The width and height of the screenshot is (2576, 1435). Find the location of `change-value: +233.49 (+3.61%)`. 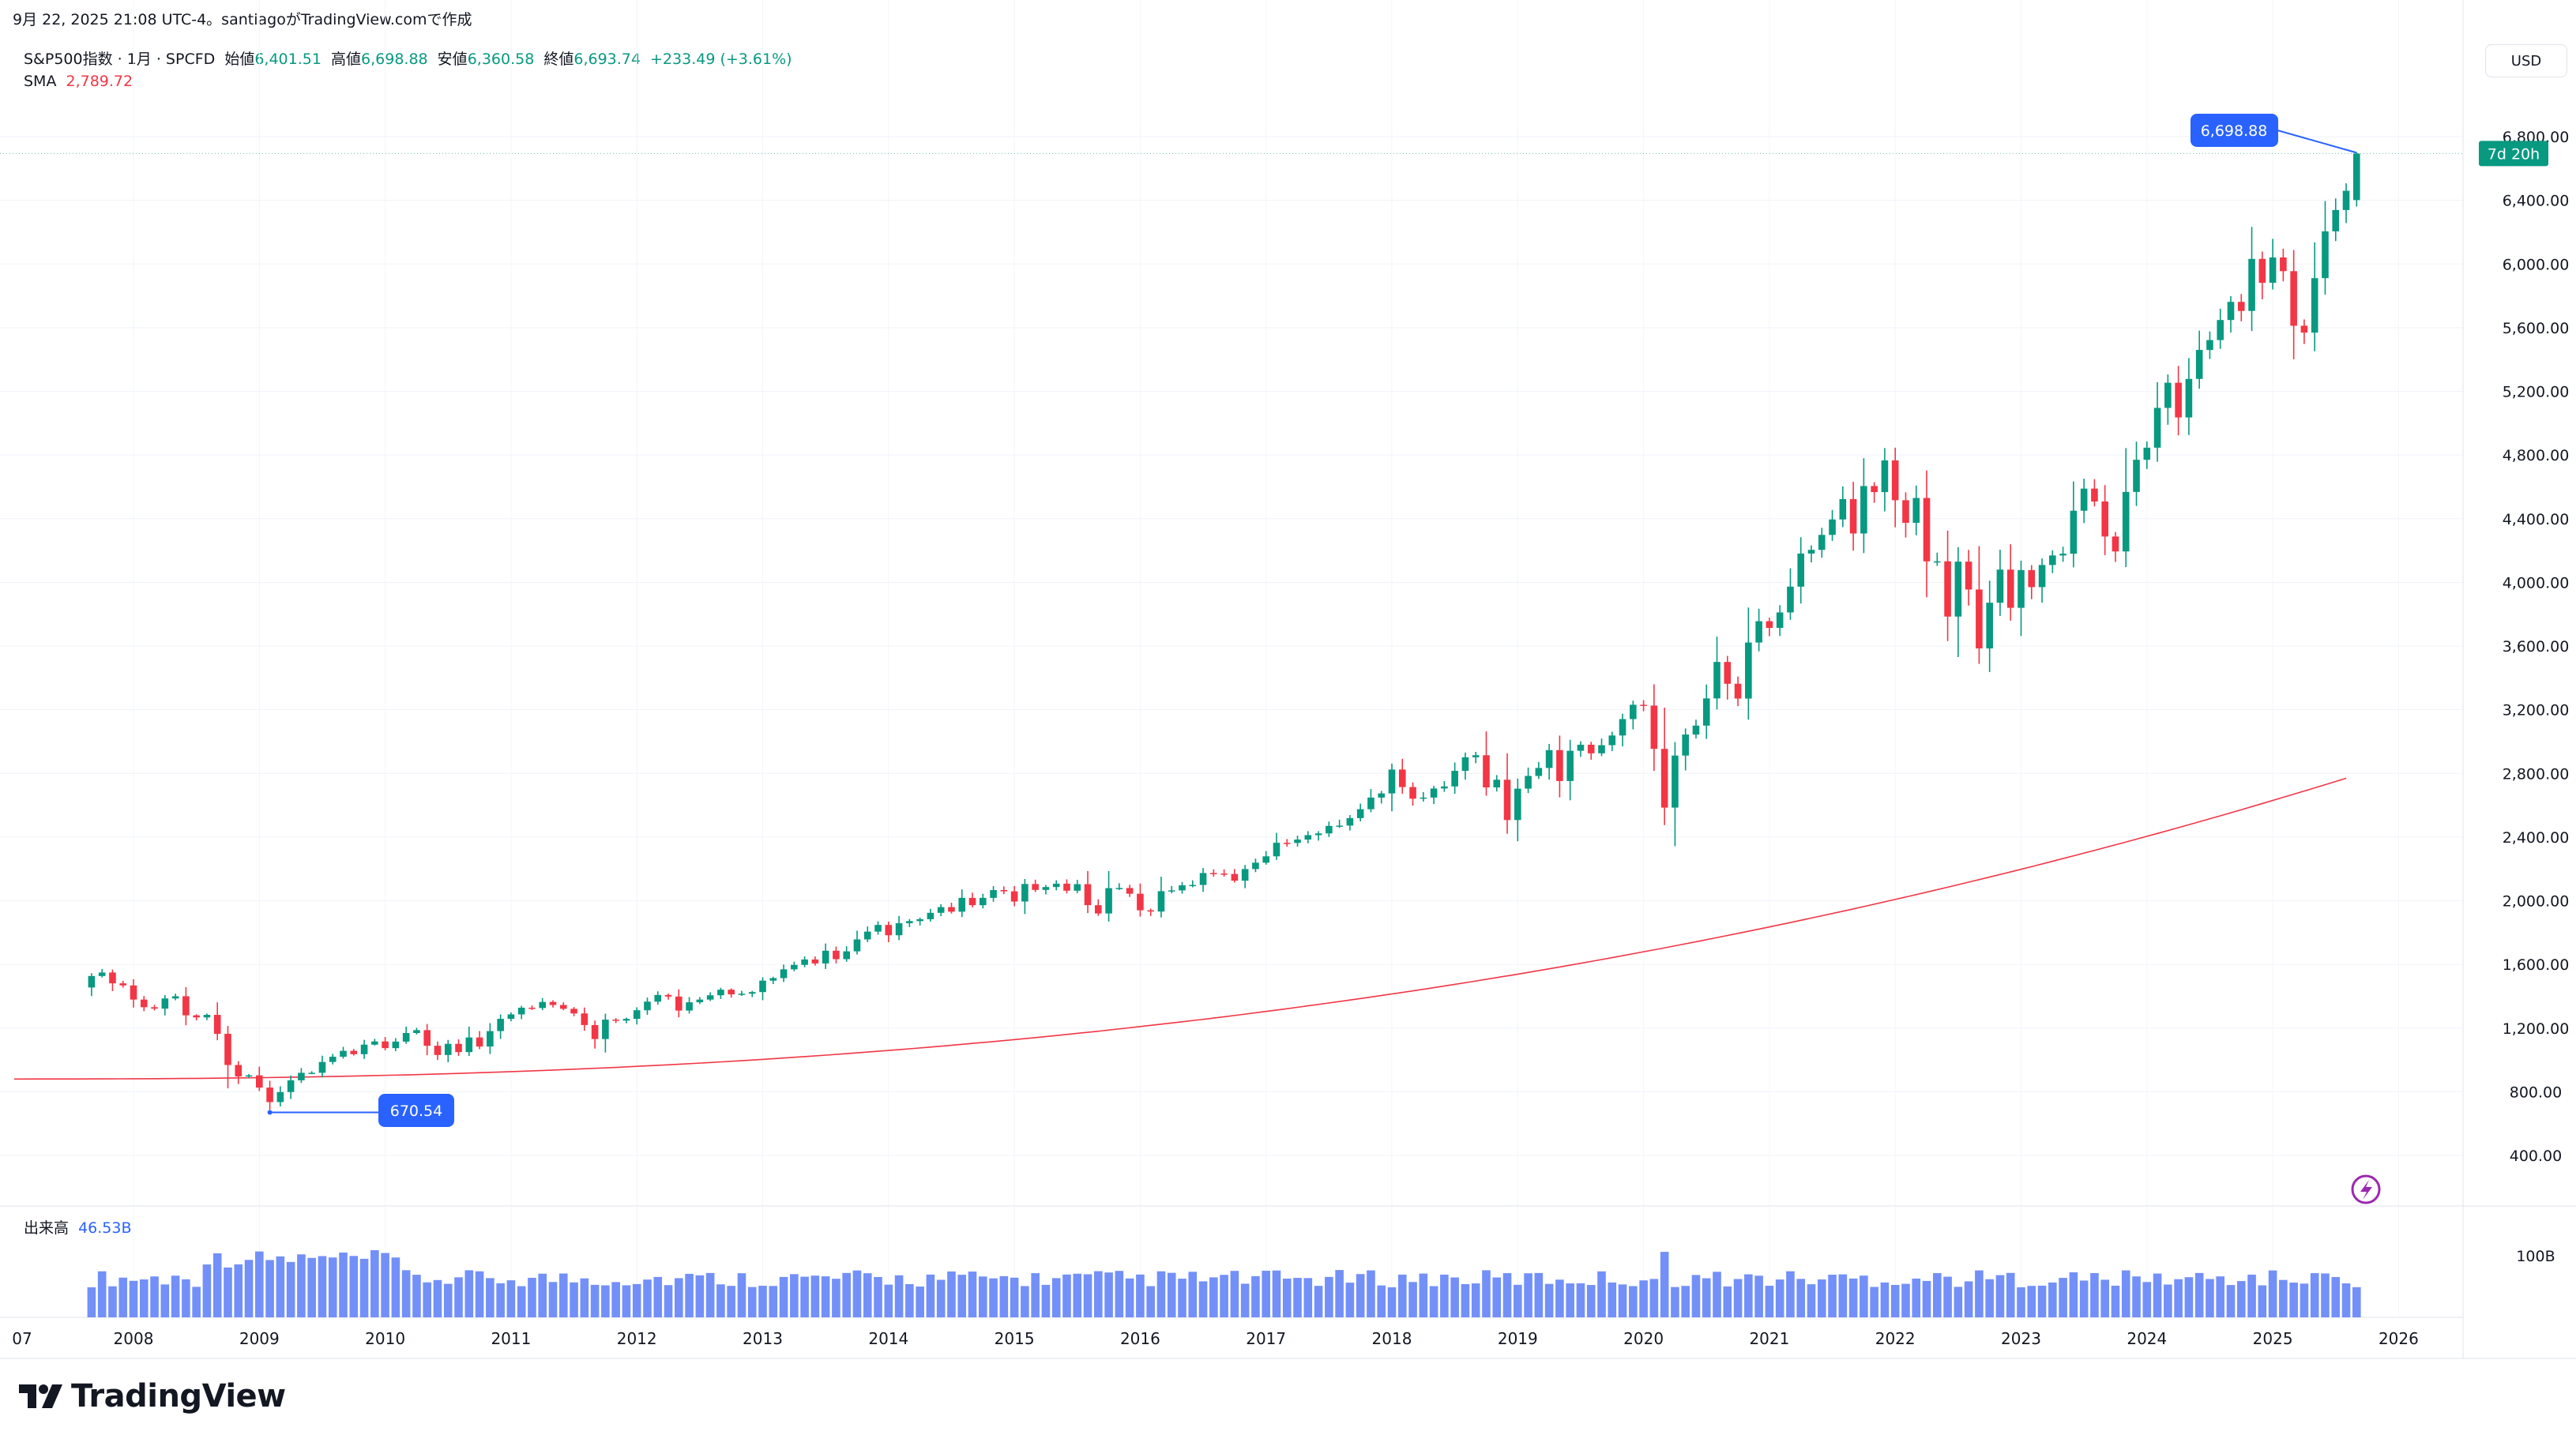

change-value: +233.49 (+3.61%) is located at coordinates (721, 59).